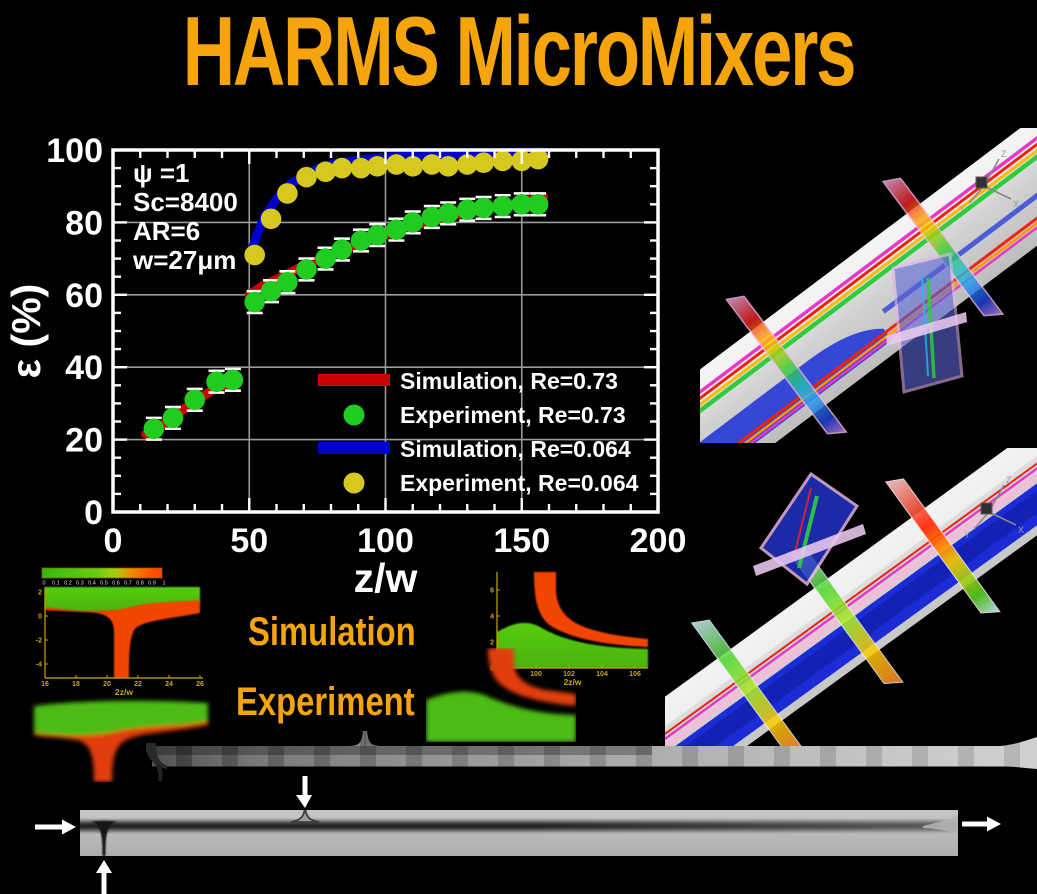  What do you see at coordinates (76, 684) in the screenshot?
I see `inset-x-tick-label: 18` at bounding box center [76, 684].